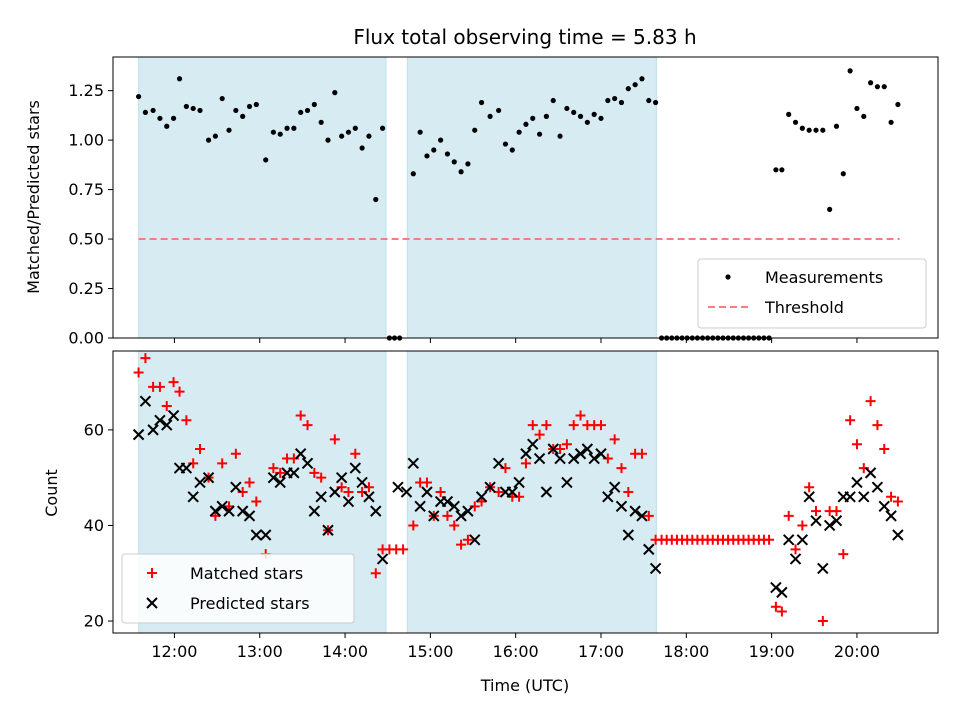  Describe the element at coordinates (824, 277) in the screenshot. I see `legend-label-measurements: Measurements` at that location.